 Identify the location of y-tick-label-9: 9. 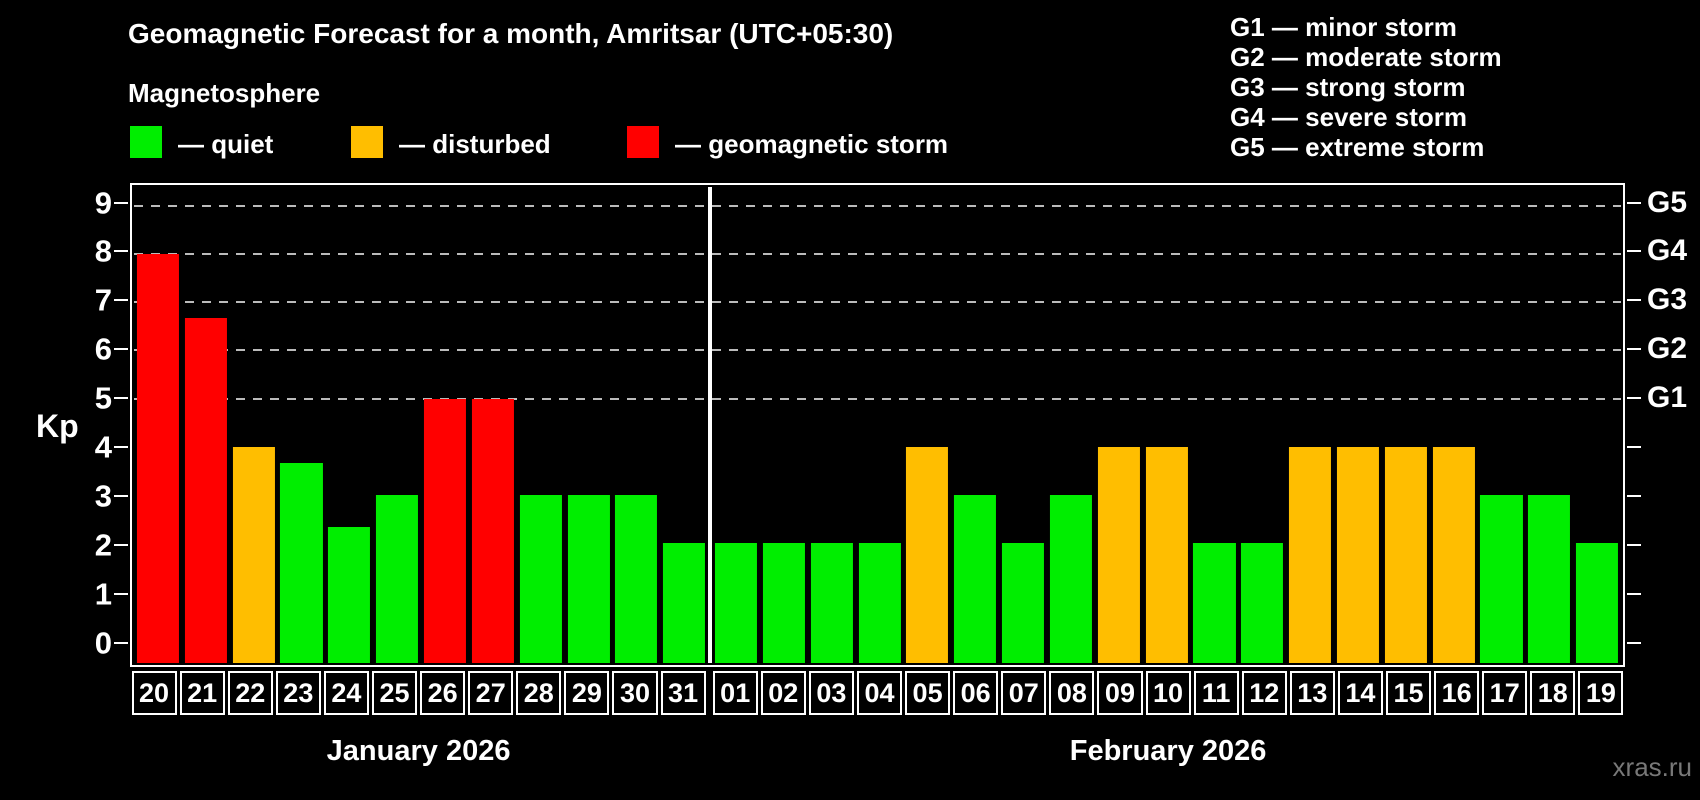
(103, 203).